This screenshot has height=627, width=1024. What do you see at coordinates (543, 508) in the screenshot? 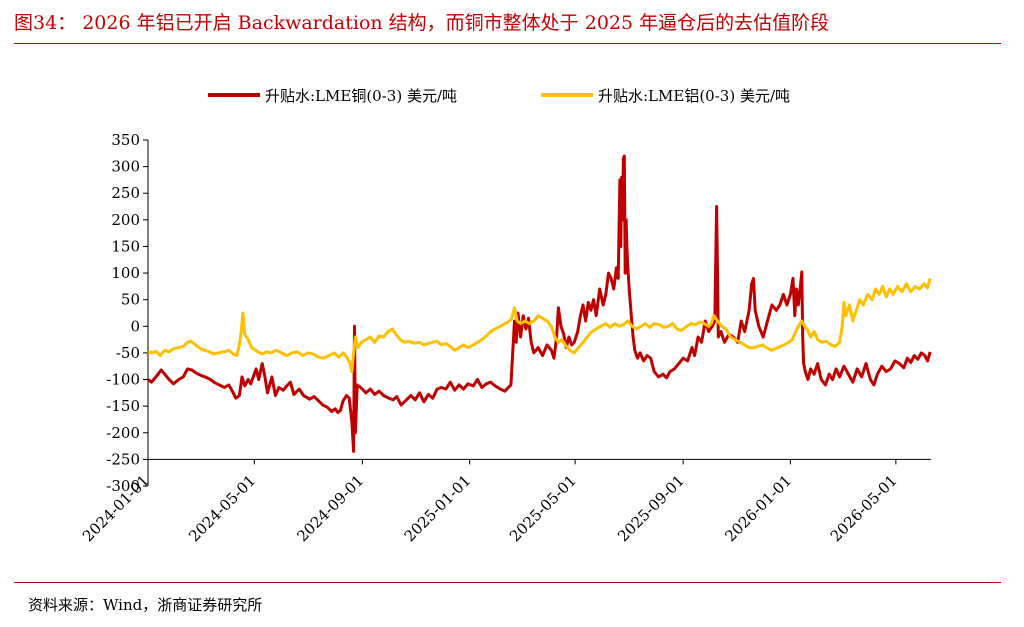
I see `x-tick-label: 2025-05-01` at bounding box center [543, 508].